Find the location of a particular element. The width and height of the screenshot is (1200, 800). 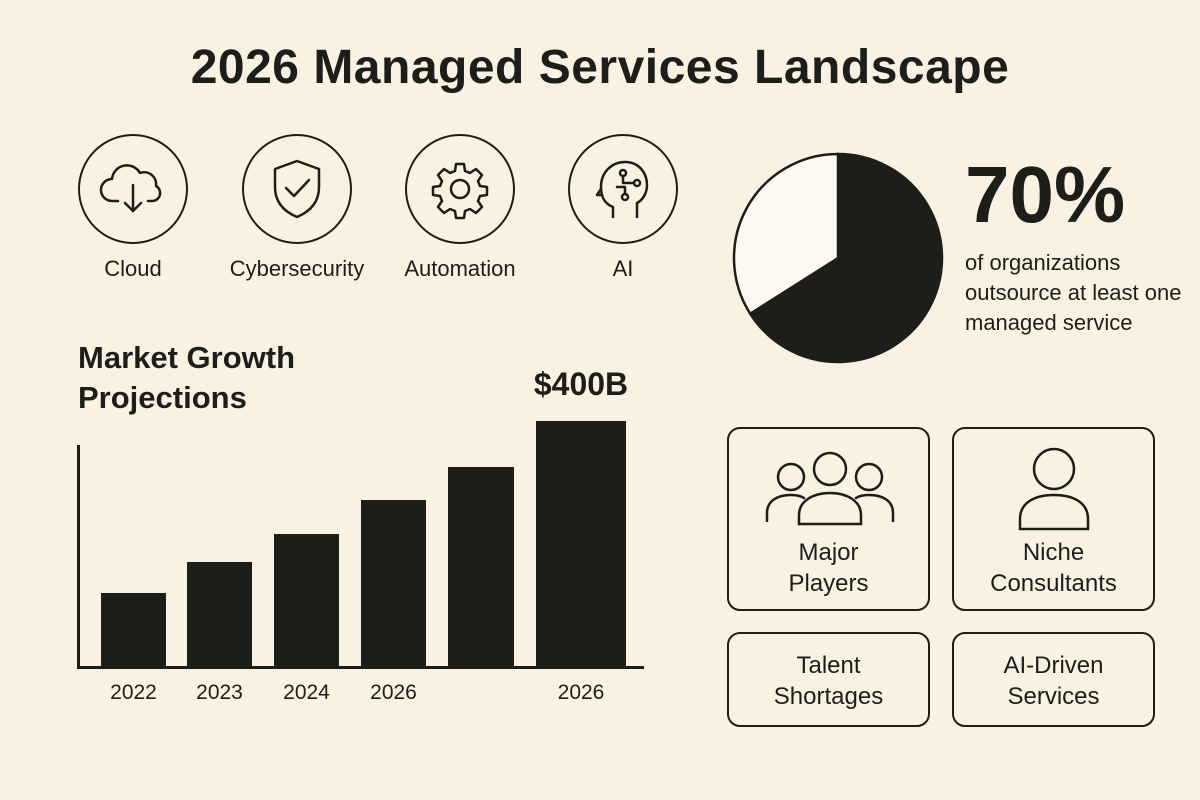

bar-data-label: $400B is located at coordinates (581, 384).